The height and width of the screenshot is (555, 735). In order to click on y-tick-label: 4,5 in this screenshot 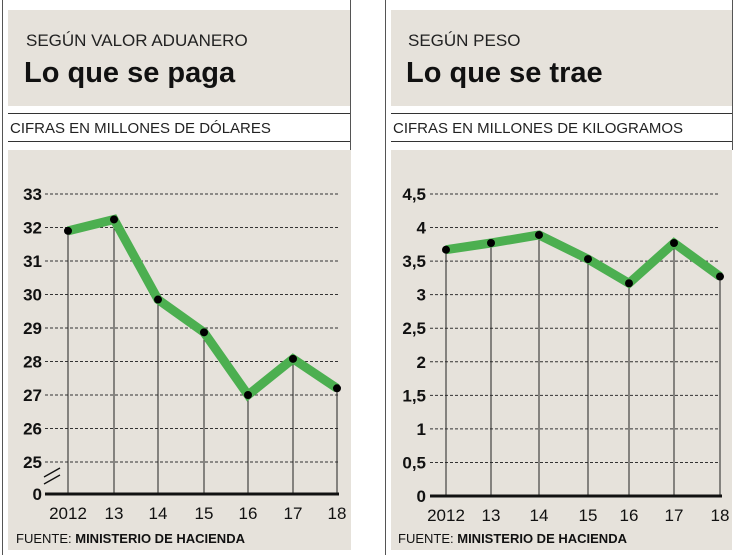, I will do `click(414, 194)`.